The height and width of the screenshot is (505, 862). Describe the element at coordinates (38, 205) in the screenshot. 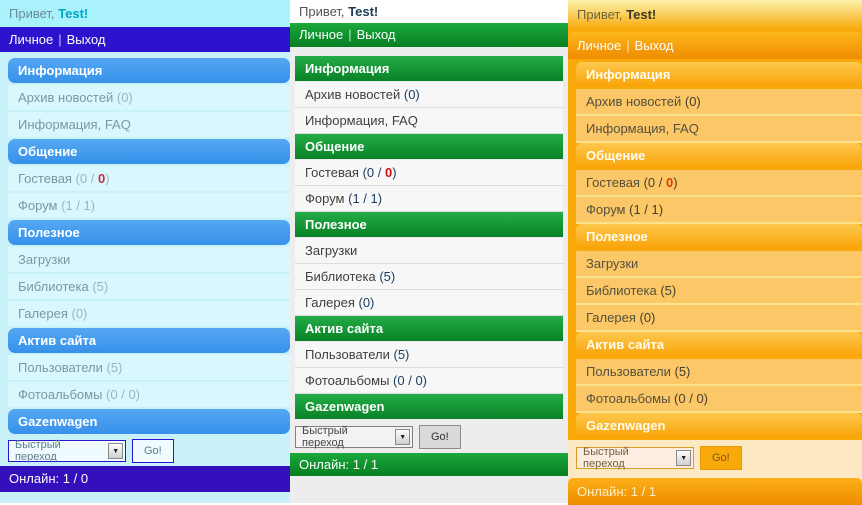

I see `menu-item-label: Форум` at that location.